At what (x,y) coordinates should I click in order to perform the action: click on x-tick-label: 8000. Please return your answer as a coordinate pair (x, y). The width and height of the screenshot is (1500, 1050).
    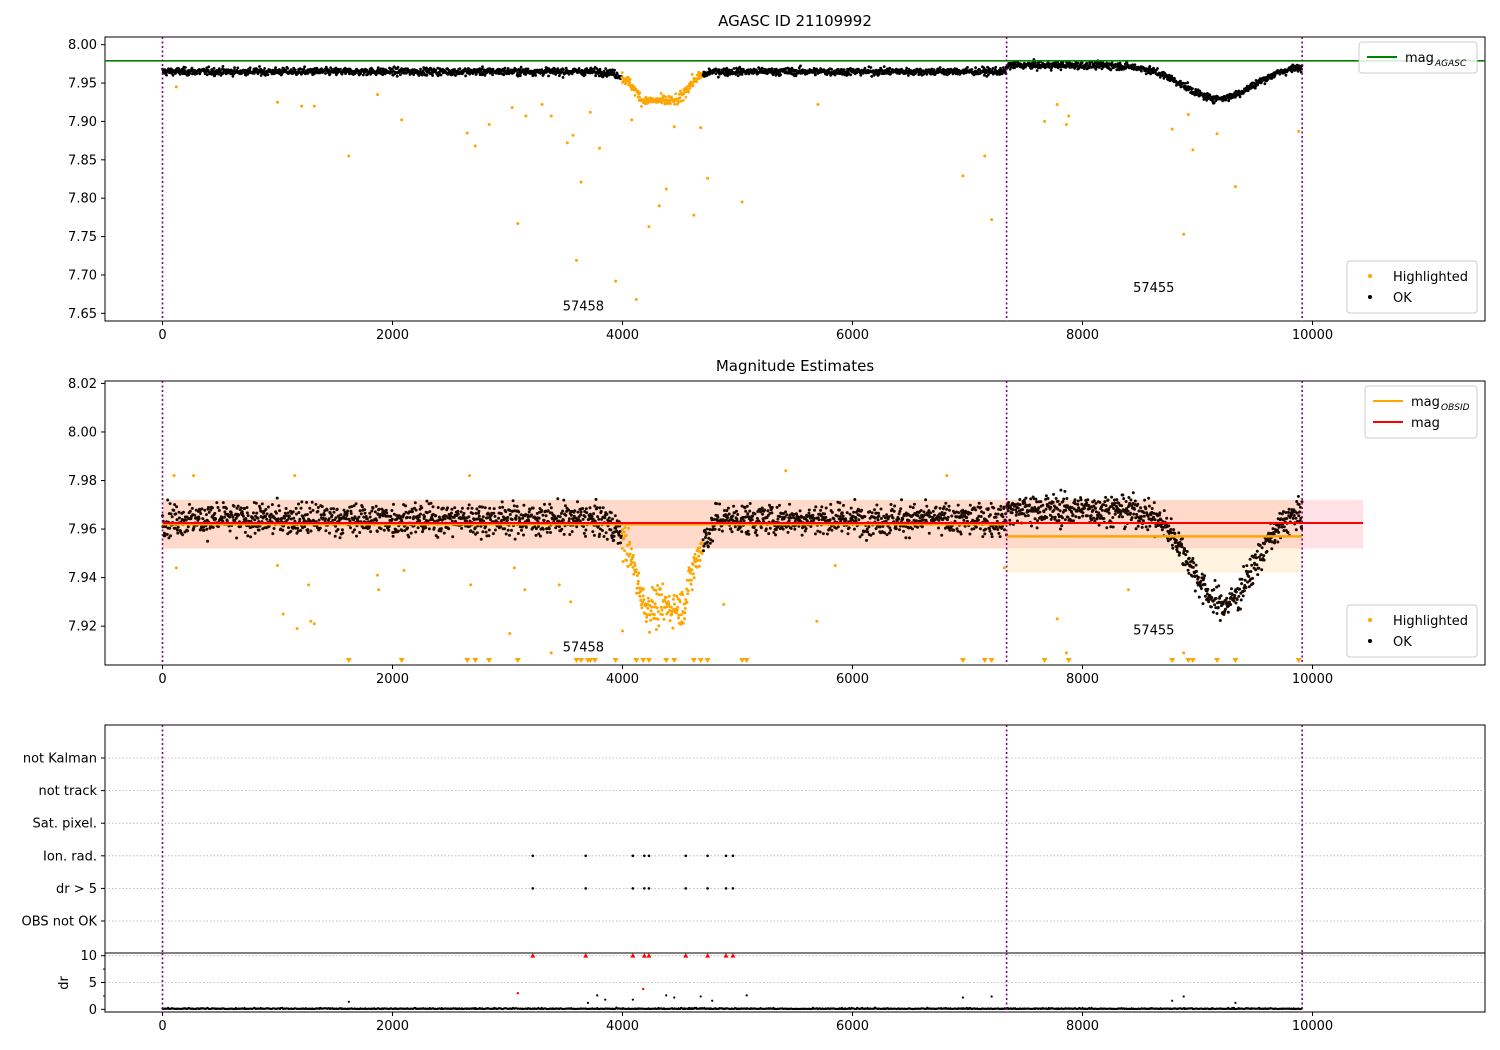
    Looking at the image, I should click on (1082, 335).